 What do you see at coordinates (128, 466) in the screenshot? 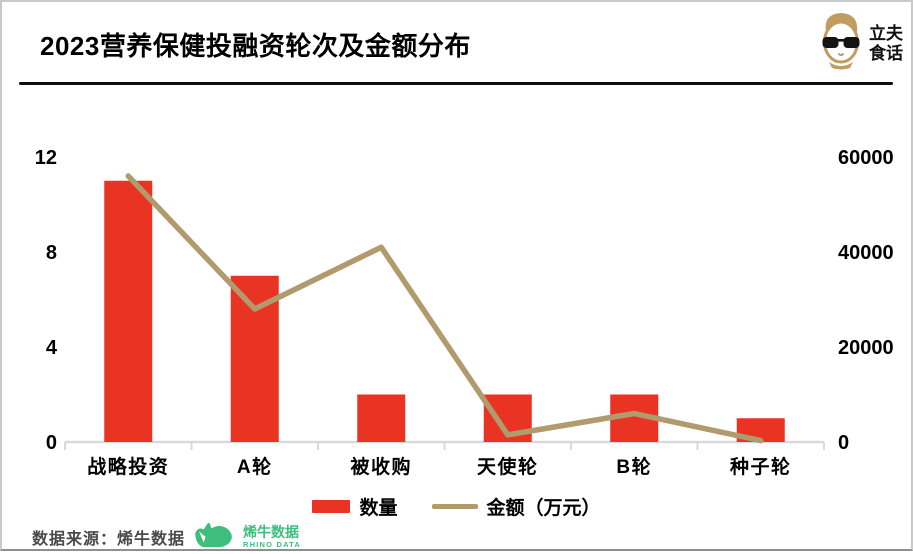
I see `x-axis-category-label: 战略投资` at bounding box center [128, 466].